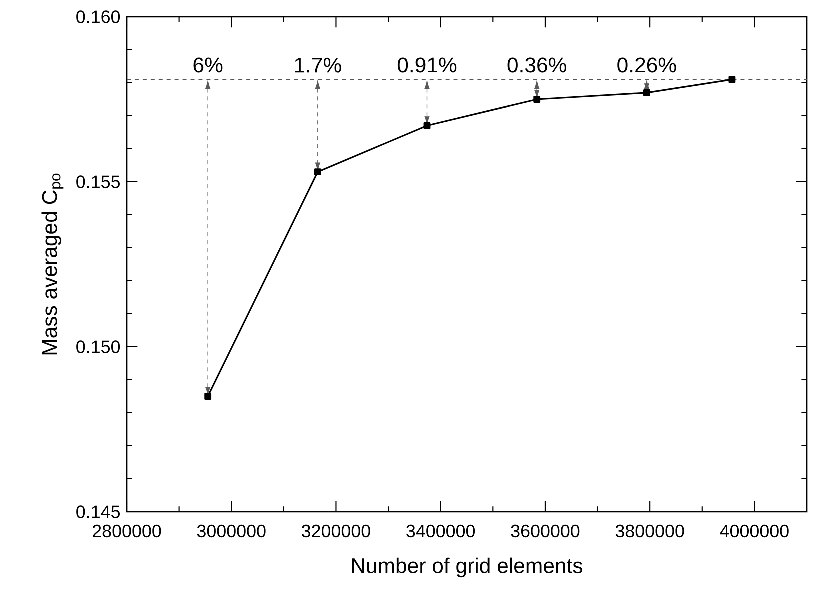 This screenshot has height=604, width=813. What do you see at coordinates (98, 512) in the screenshot?
I see `y-tick-label: 0.145` at bounding box center [98, 512].